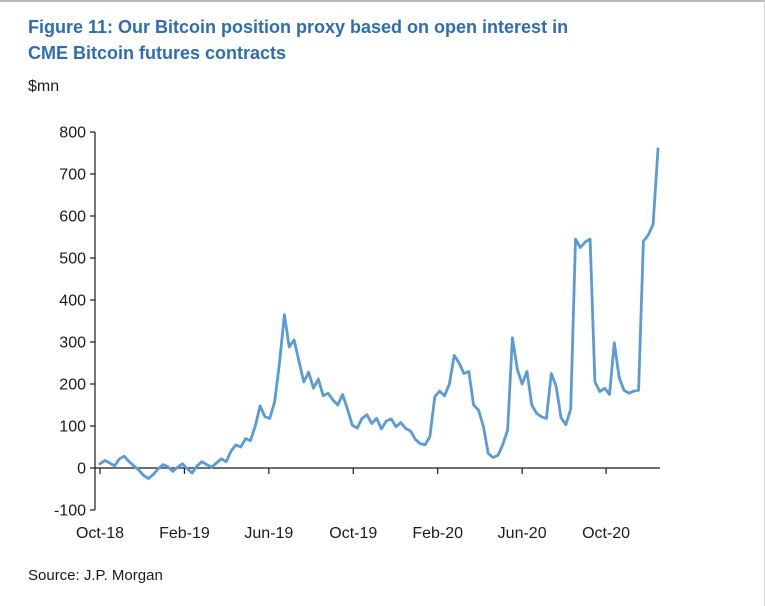  What do you see at coordinates (72, 133) in the screenshot?
I see `y-tick-label: 800` at bounding box center [72, 133].